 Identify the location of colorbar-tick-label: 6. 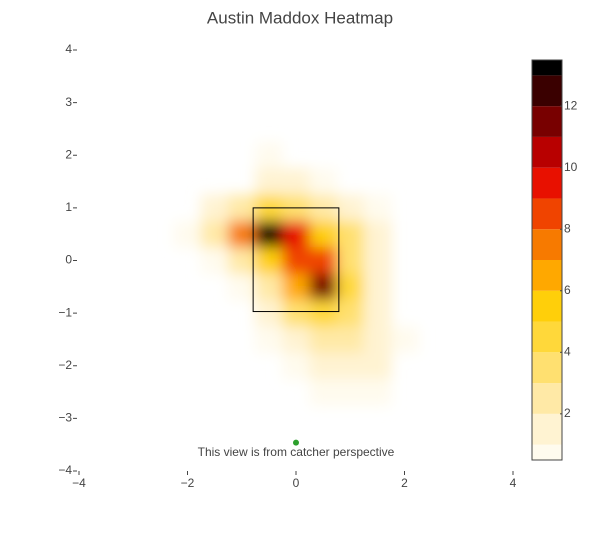
(567, 290).